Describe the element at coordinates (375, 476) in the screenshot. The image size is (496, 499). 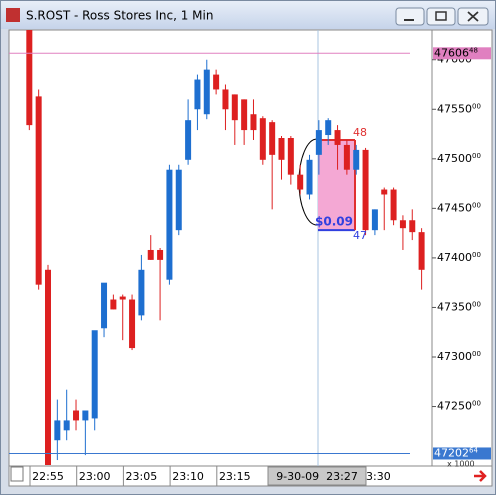
I see `x-tick-label: 23:30` at that location.